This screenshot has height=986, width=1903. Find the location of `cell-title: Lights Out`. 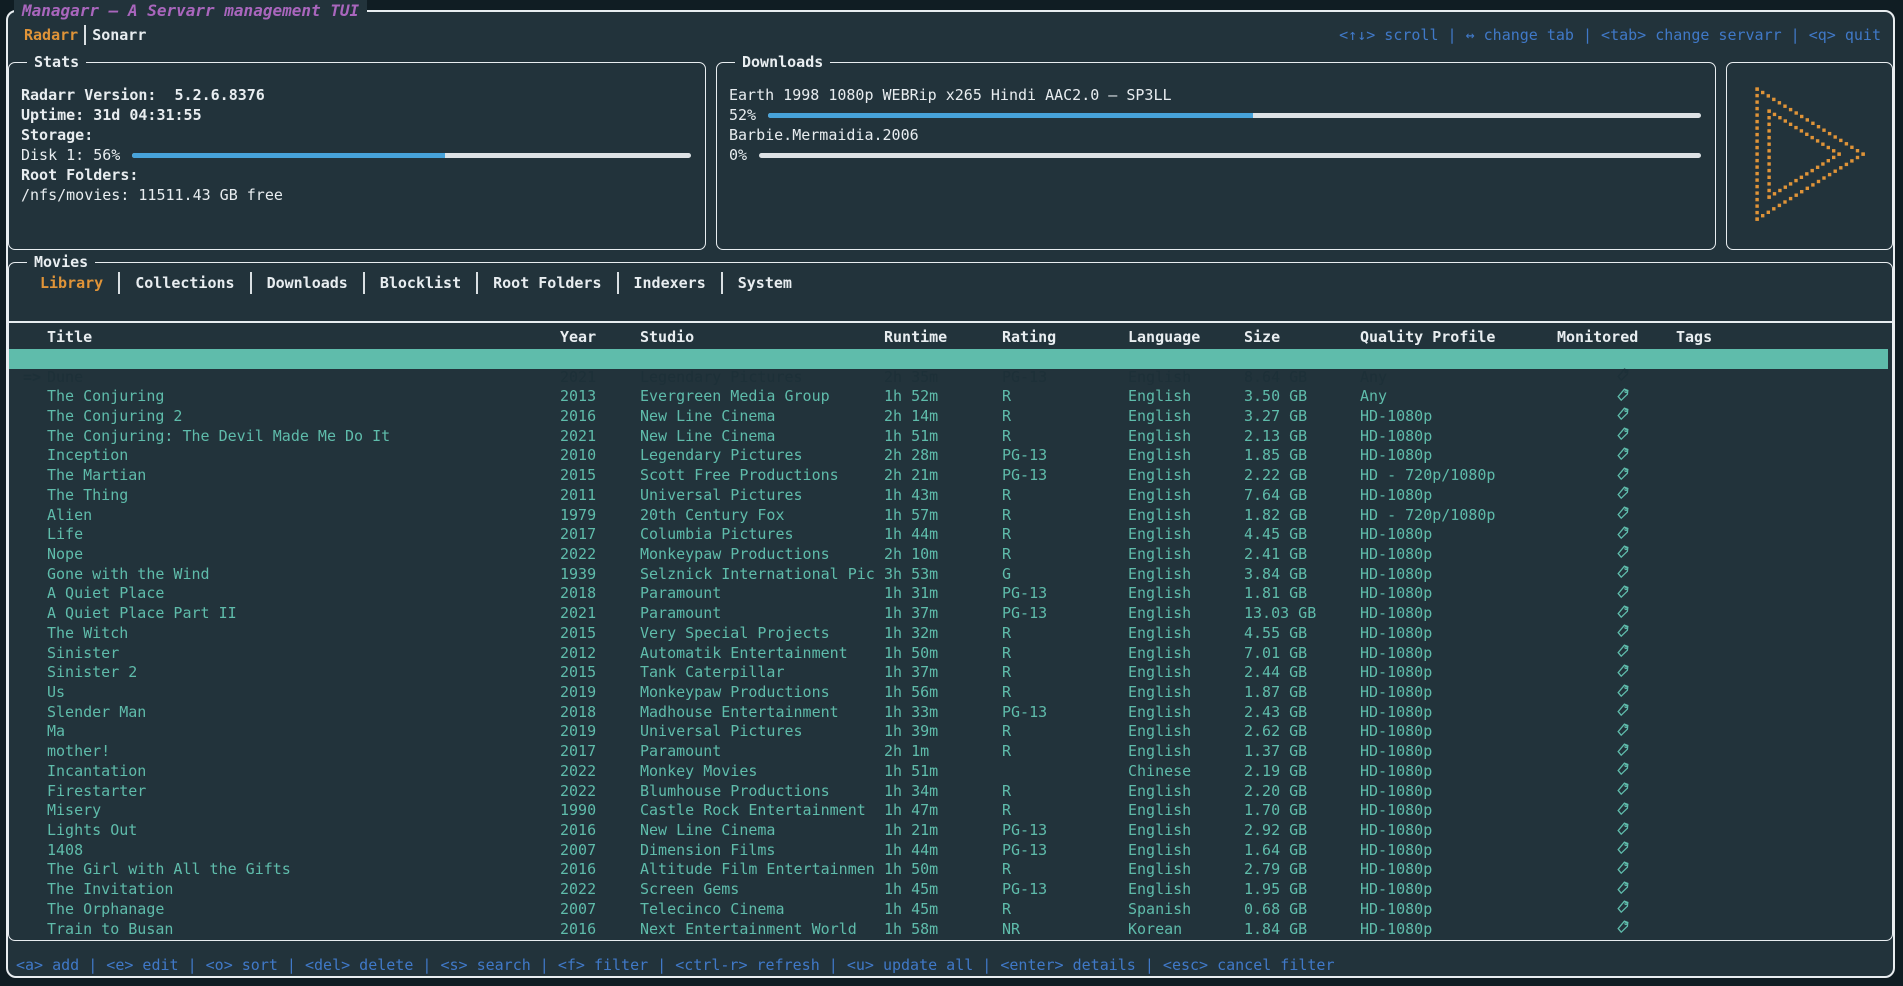

cell-title: Lights Out is located at coordinates (92, 830).